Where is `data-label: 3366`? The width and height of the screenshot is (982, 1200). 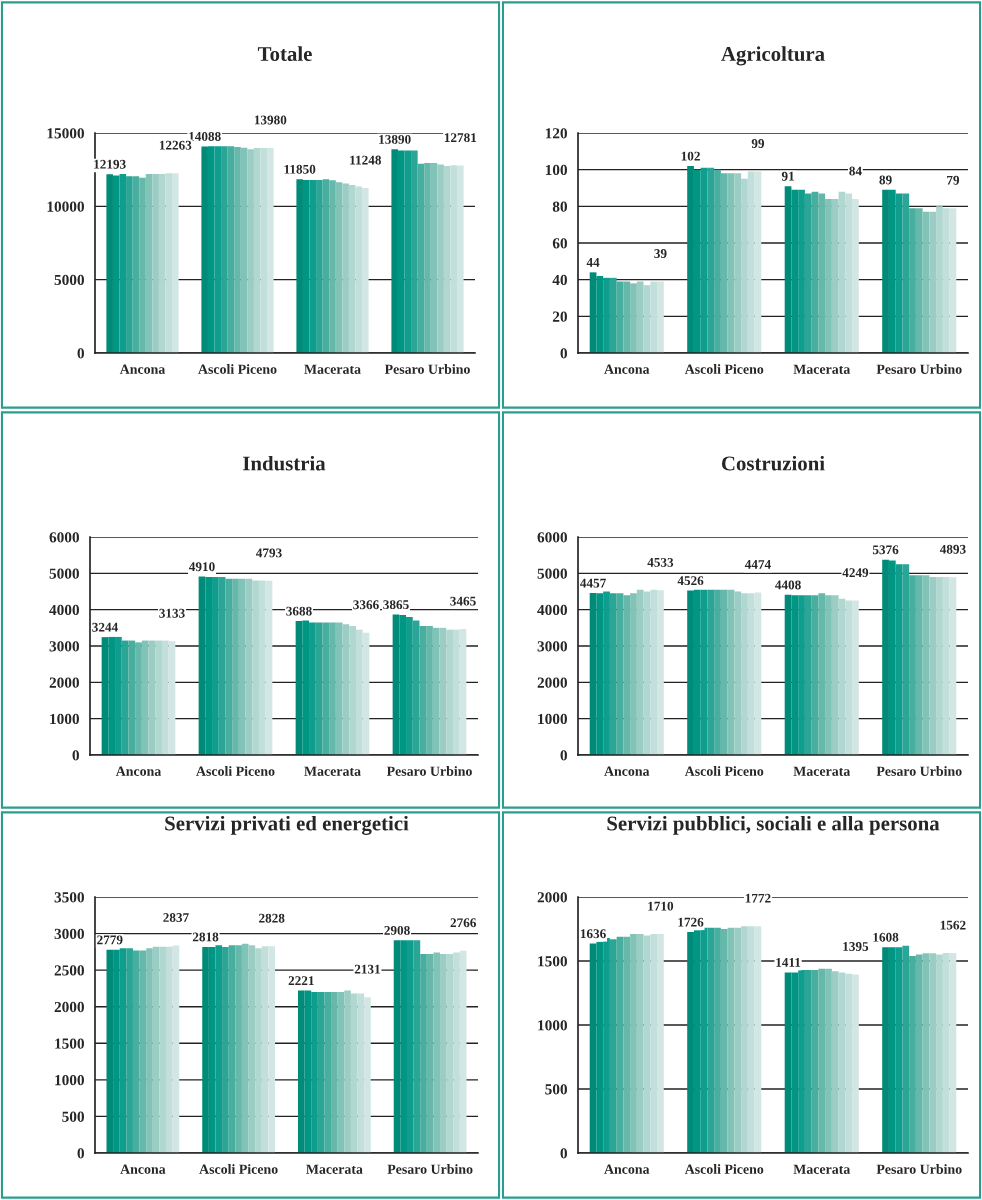
data-label: 3366 is located at coordinates (366, 605).